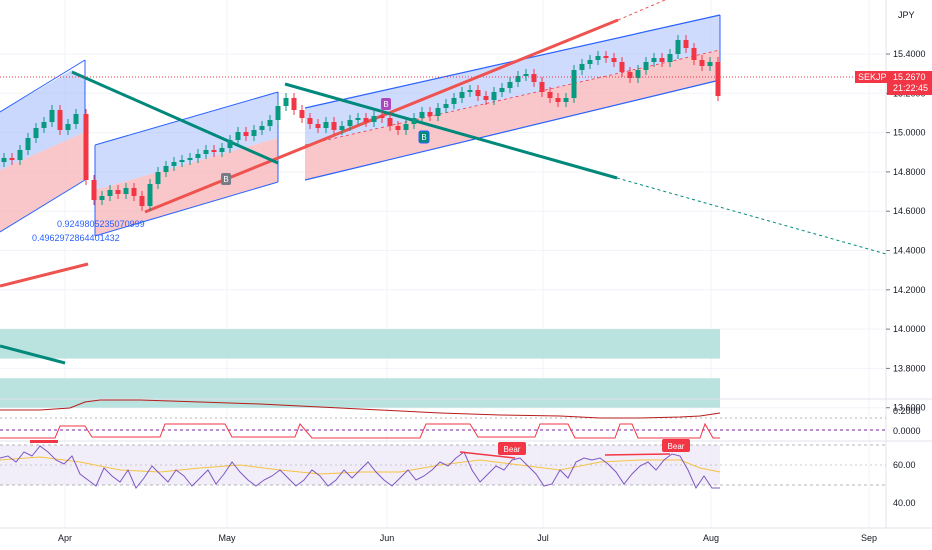  I want to click on bear-label-1: Bear, so click(512, 448).